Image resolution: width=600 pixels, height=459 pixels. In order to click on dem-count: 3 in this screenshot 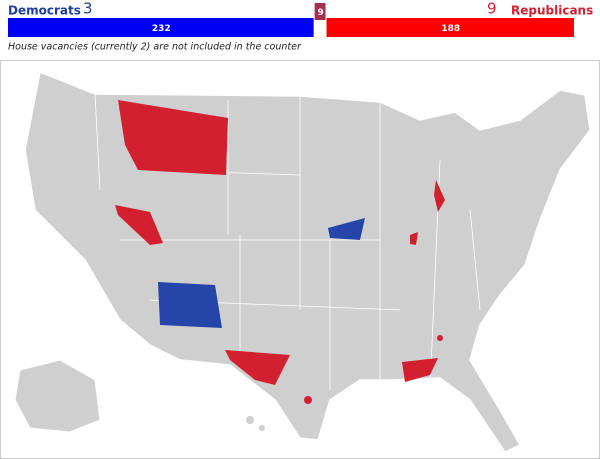, I will do `click(88, 9)`.